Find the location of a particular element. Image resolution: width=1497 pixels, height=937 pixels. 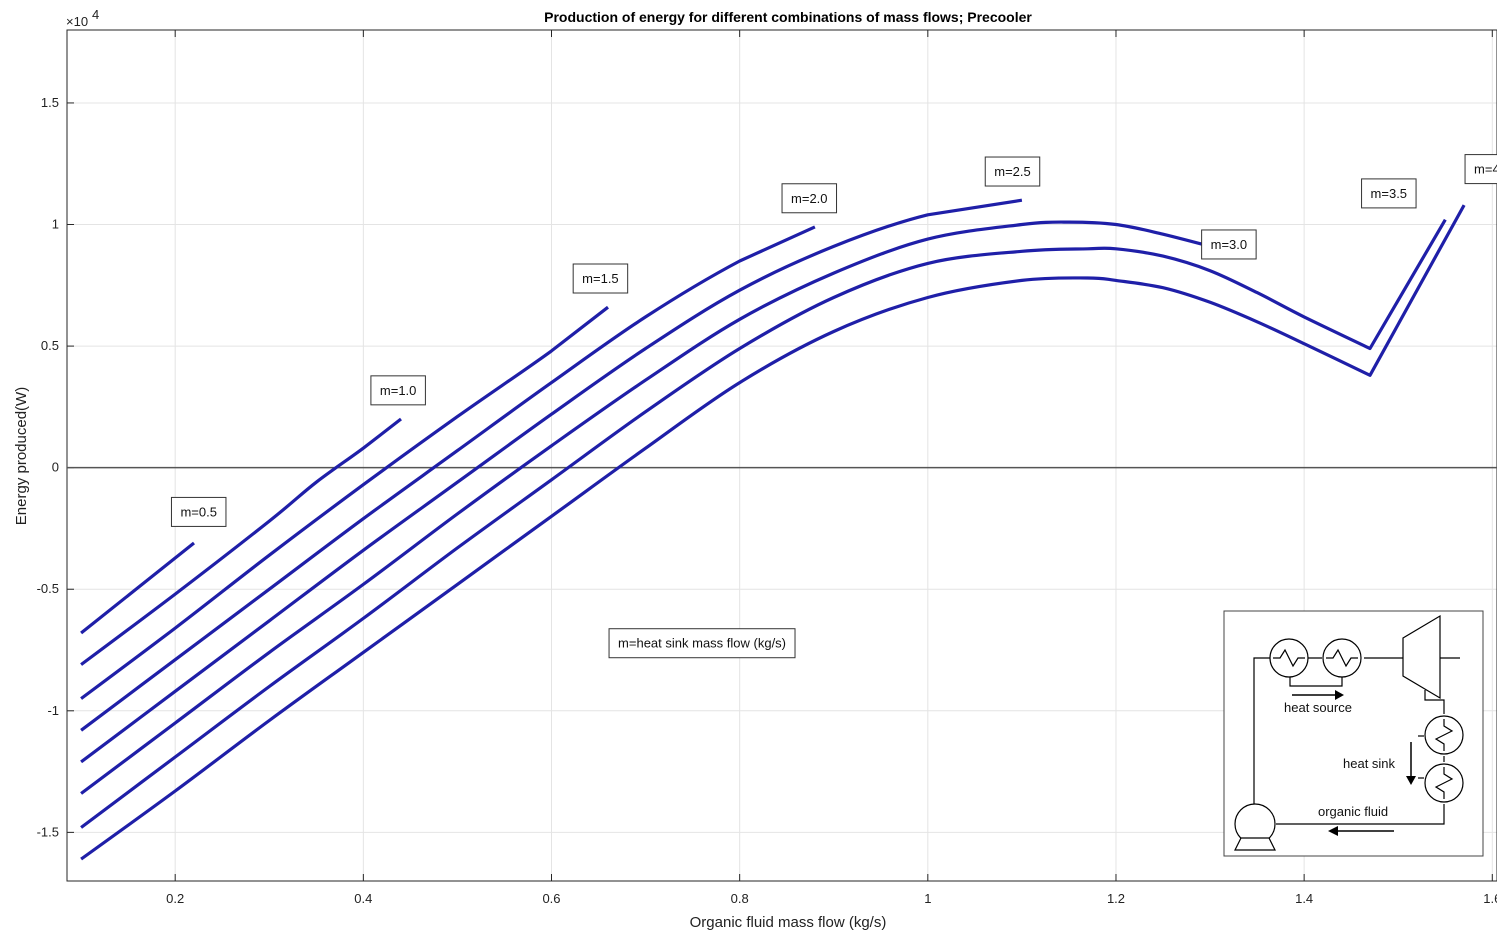

y-tick-label: -1.5 is located at coordinates (48, 831).